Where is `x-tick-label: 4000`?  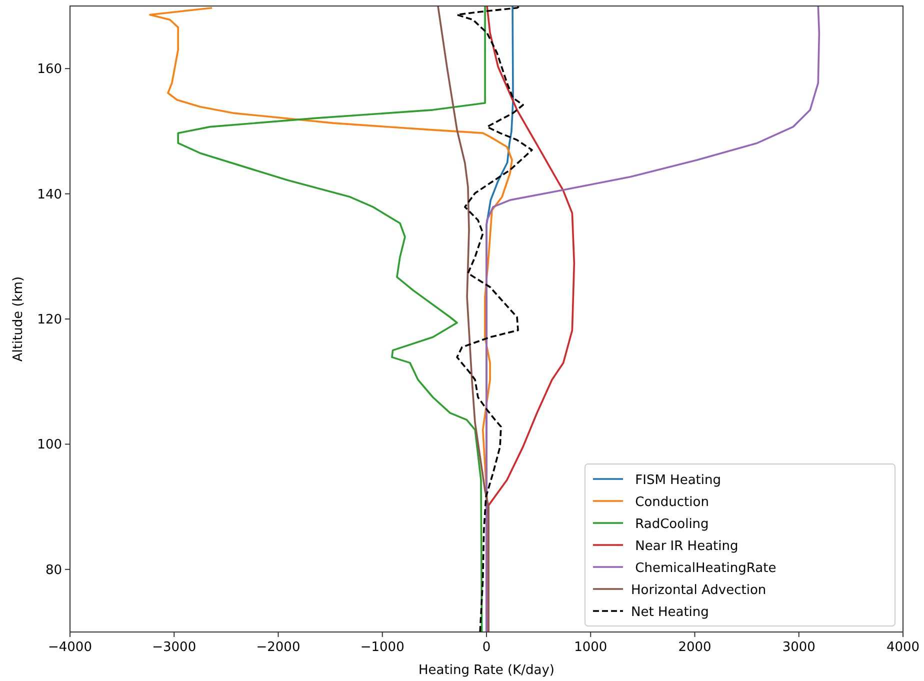 x-tick-label: 4000 is located at coordinates (903, 647).